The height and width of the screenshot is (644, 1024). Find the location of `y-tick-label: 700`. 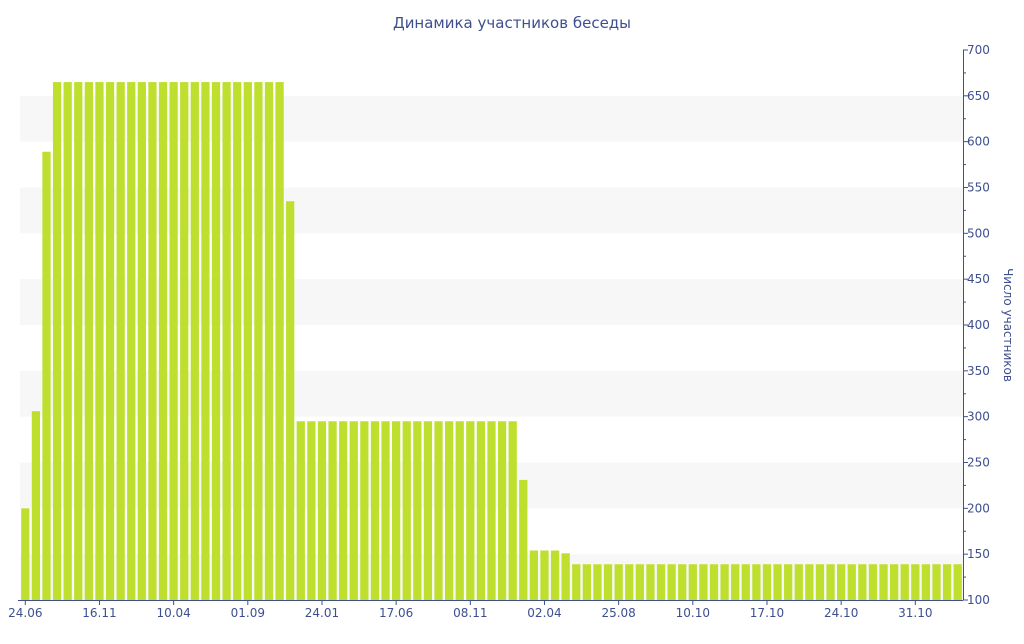

y-tick-label: 700 is located at coordinates (978, 50).